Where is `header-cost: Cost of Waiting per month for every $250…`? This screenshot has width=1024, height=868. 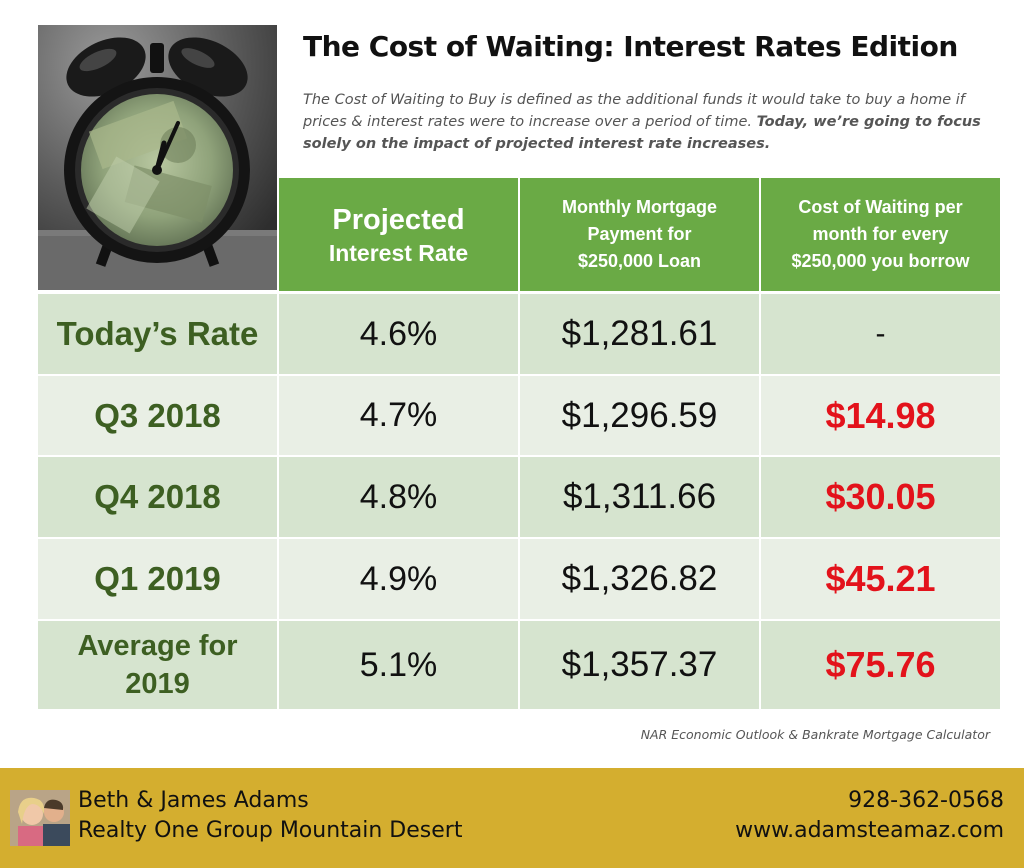
header-cost: Cost of Waiting per month for every $250… is located at coordinates (880, 234).